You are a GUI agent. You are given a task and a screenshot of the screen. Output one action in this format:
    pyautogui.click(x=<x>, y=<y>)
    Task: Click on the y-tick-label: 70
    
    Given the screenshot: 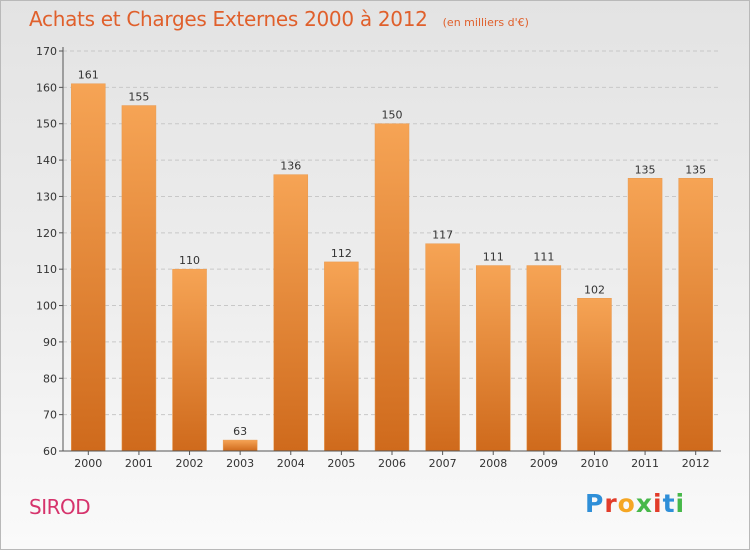 What is the action you would take?
    pyautogui.click(x=50, y=415)
    